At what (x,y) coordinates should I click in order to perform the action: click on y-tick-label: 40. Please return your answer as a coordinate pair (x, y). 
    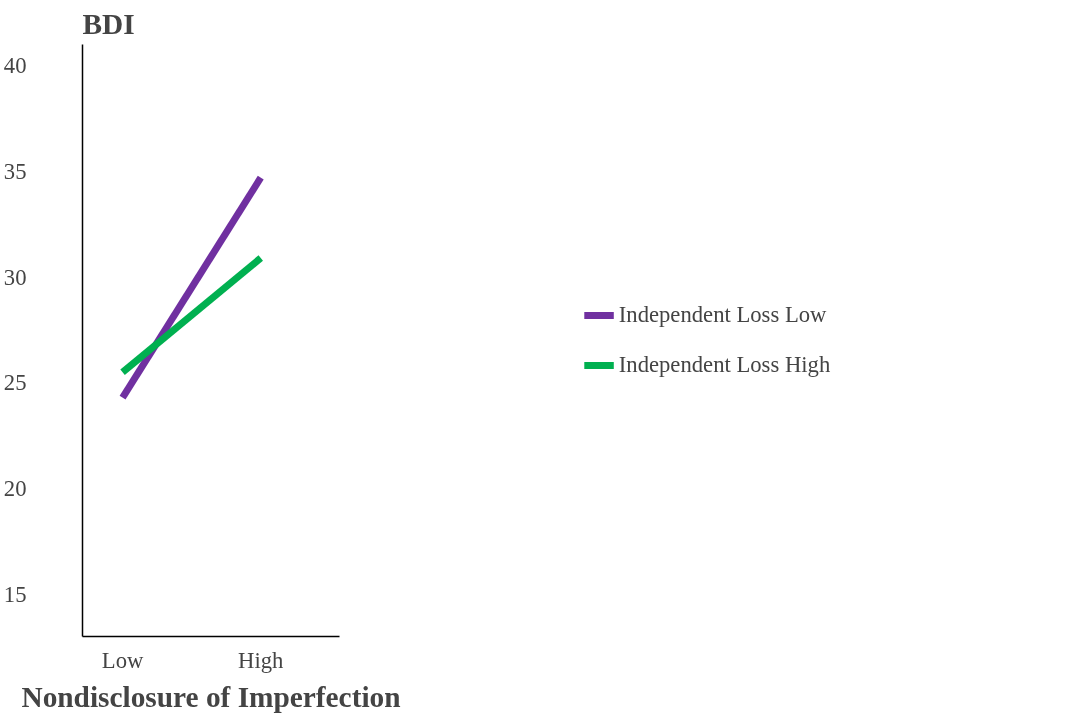
    Looking at the image, I should click on (15, 66).